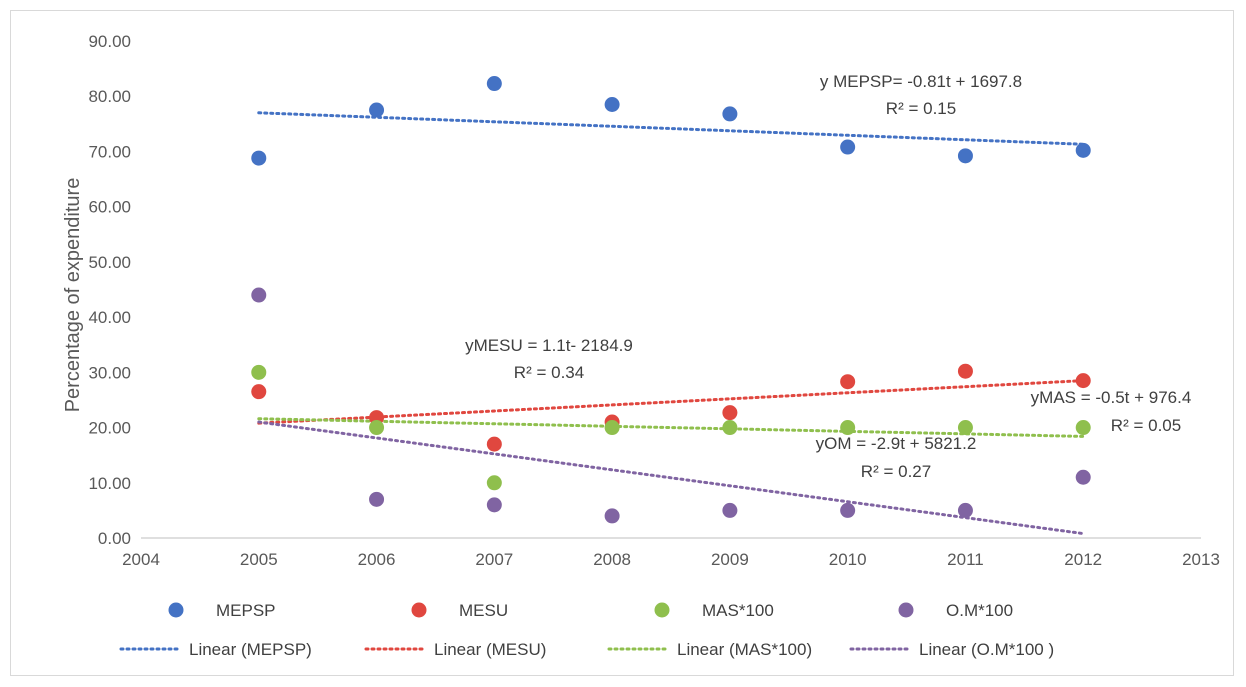 This screenshot has width=1246, height=687. I want to click on y-tick-label: 50.00, so click(109, 262).